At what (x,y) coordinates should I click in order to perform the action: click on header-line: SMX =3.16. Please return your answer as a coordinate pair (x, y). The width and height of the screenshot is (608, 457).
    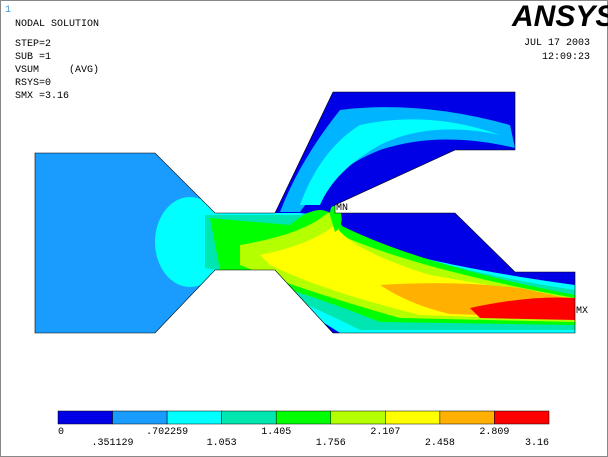
    Looking at the image, I should click on (42, 96).